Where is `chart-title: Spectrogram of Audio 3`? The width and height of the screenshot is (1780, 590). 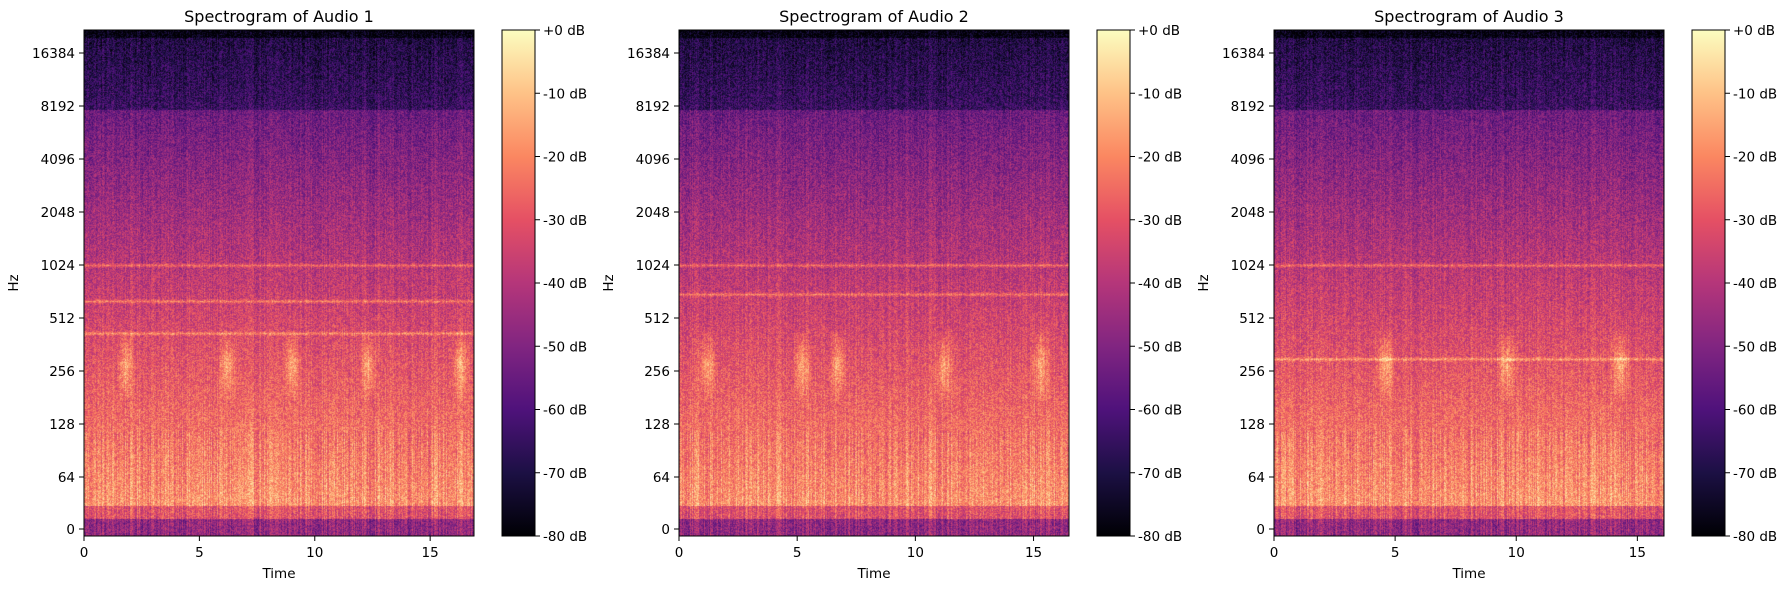
chart-title: Spectrogram of Audio 3 is located at coordinates (1469, 16).